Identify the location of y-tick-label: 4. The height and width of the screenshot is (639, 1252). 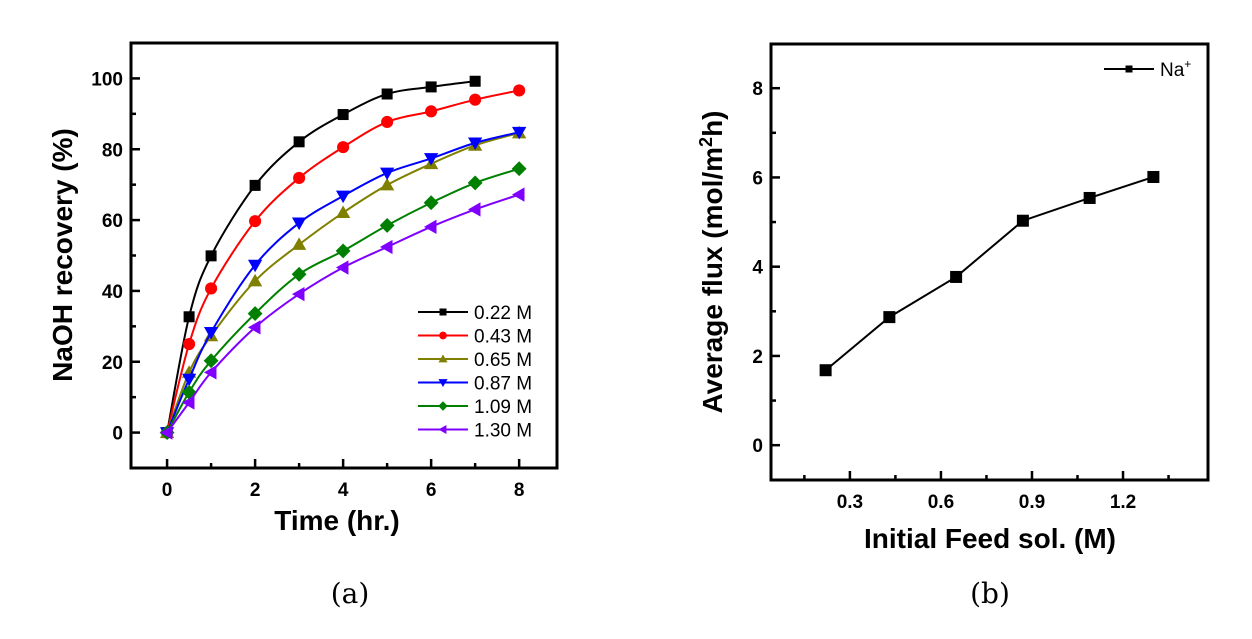
(757, 268).